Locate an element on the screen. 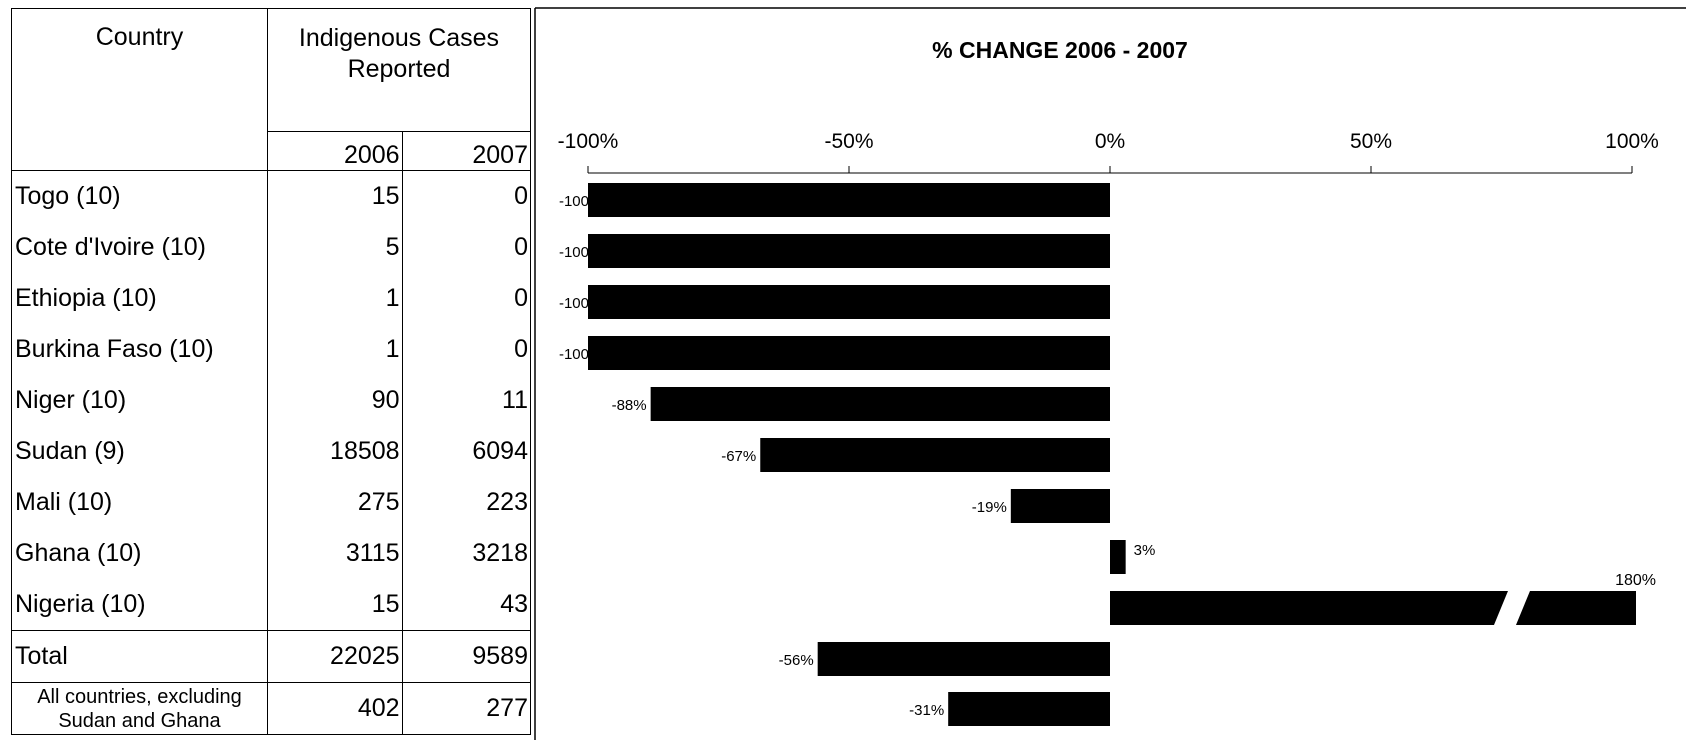 This screenshot has width=1686, height=740. table-row: Ethiopia (10) 1 0 is located at coordinates (271, 298).